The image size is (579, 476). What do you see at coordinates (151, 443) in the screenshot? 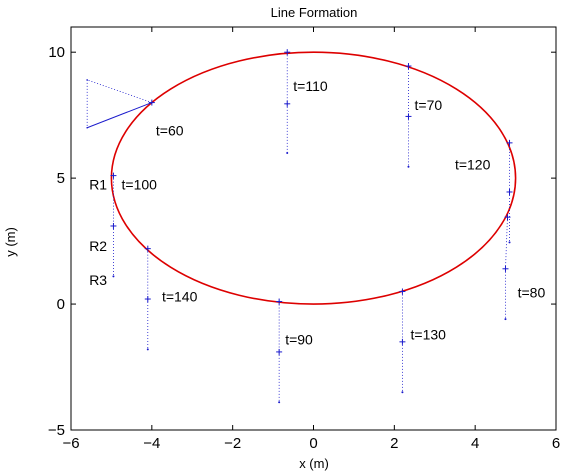
I see `x-tick-label: −4` at bounding box center [151, 443].